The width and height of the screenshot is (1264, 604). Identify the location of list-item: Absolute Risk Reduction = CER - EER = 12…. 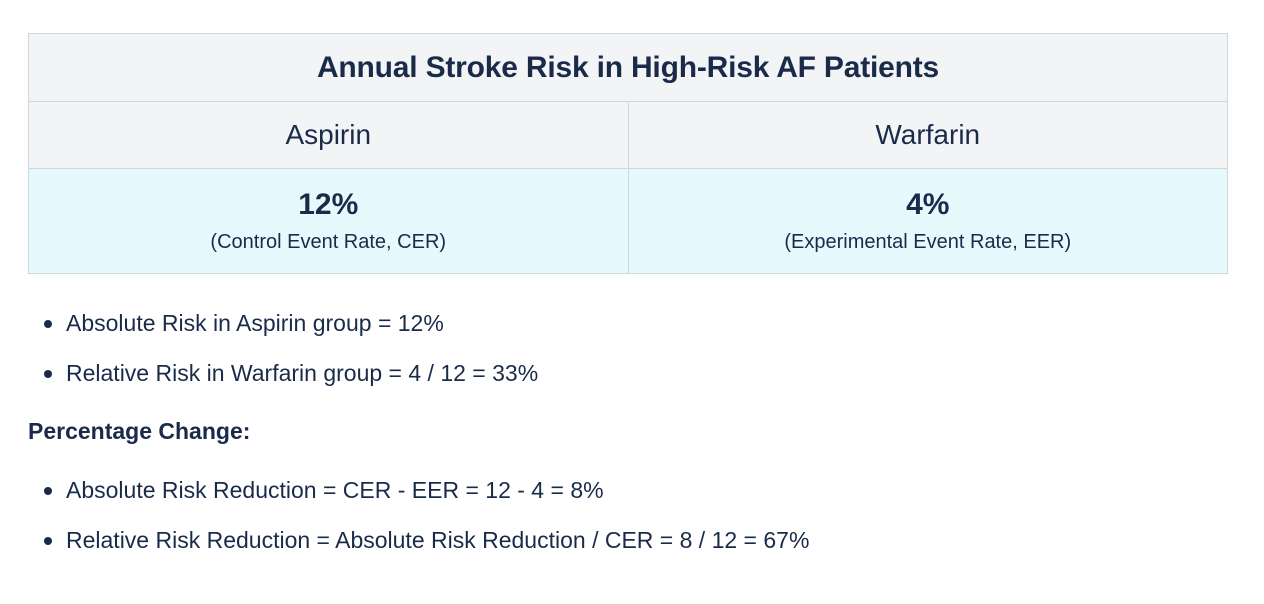
(628, 501).